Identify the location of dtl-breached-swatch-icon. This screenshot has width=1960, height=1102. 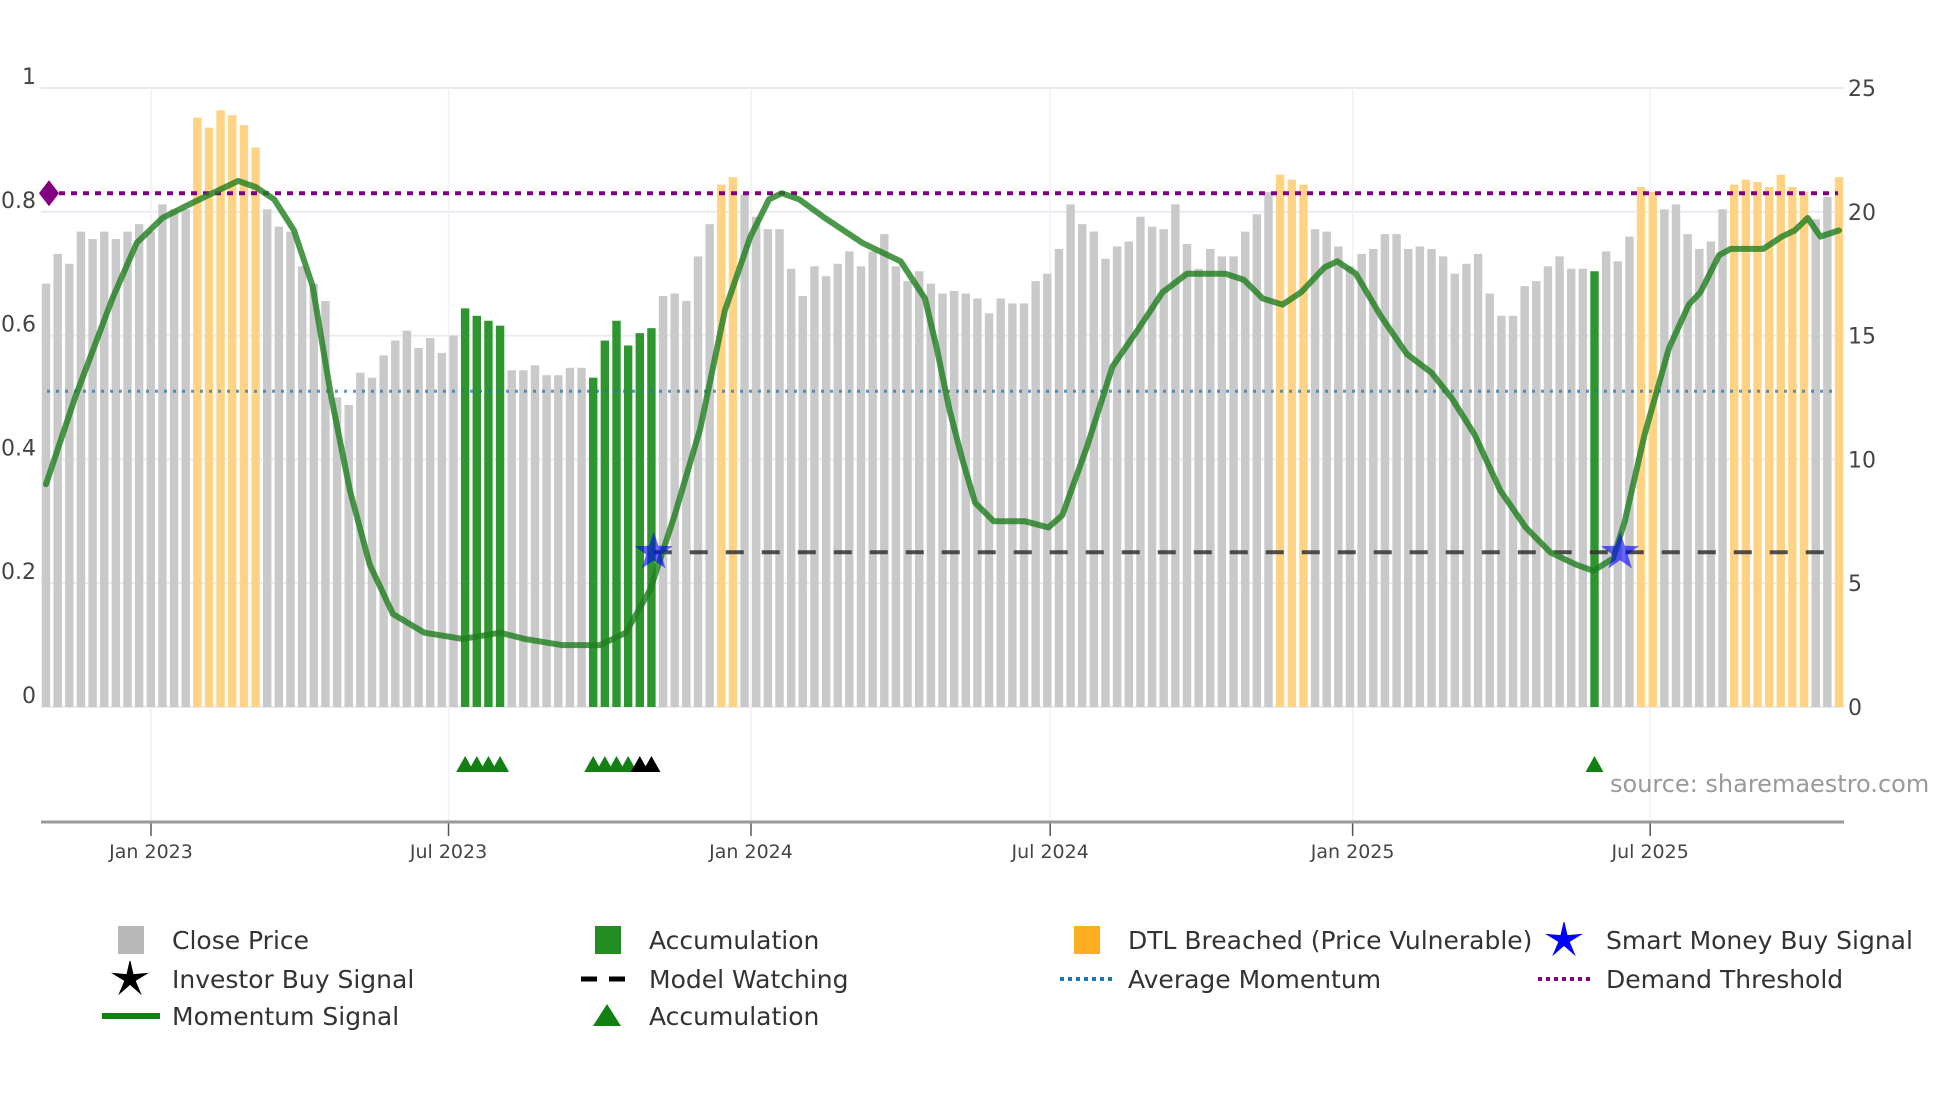
(1087, 940).